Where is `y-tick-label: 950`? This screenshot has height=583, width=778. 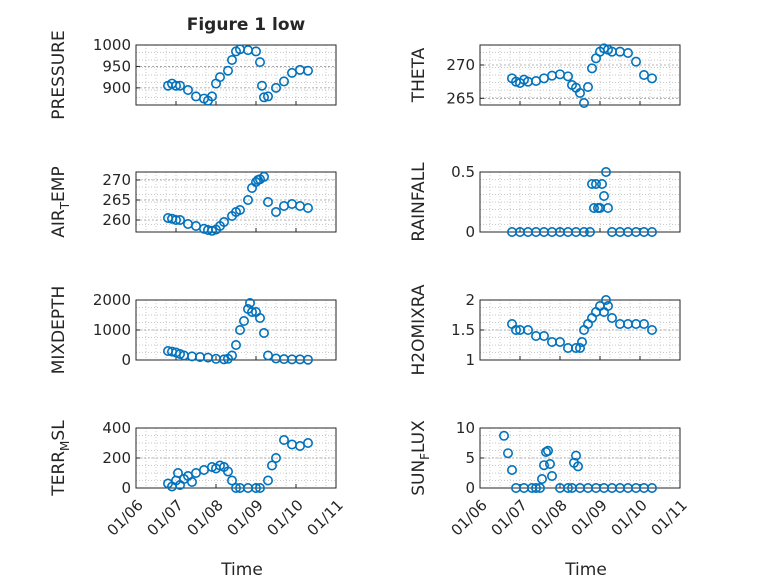
y-tick-label: 950 is located at coordinates (116, 66).